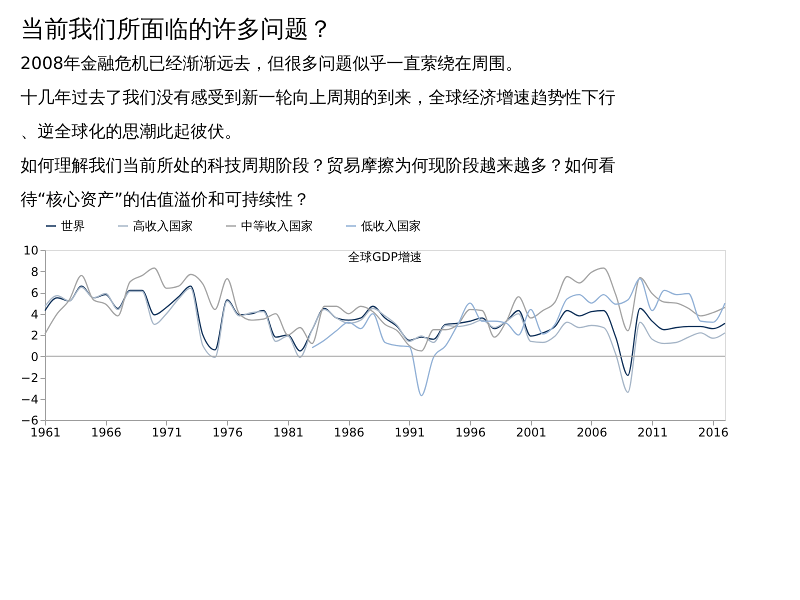 The height and width of the screenshot is (600, 800). Describe the element at coordinates (176, 29) in the screenshot. I see `chart-title: 当前我们所面临的许多问题？` at that location.